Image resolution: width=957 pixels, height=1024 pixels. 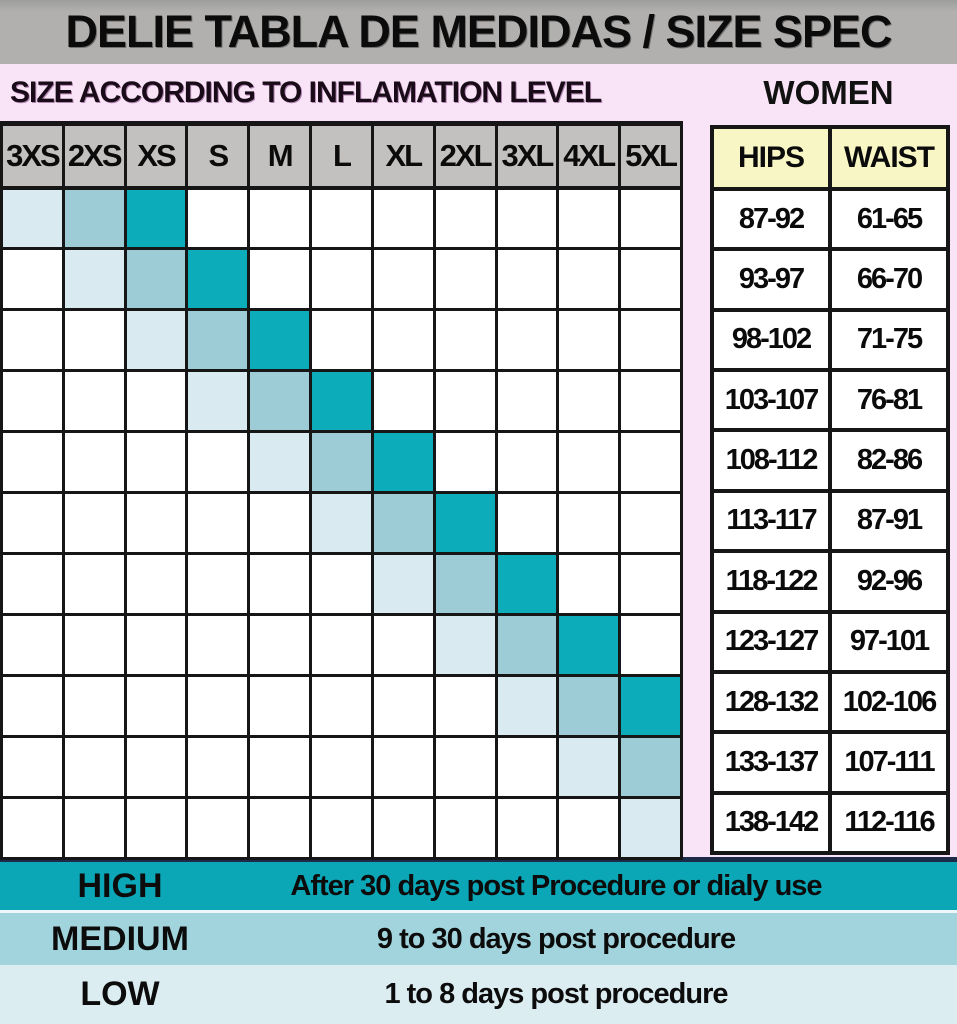 I want to click on waist-cell: 102-106, so click(x=889, y=702).